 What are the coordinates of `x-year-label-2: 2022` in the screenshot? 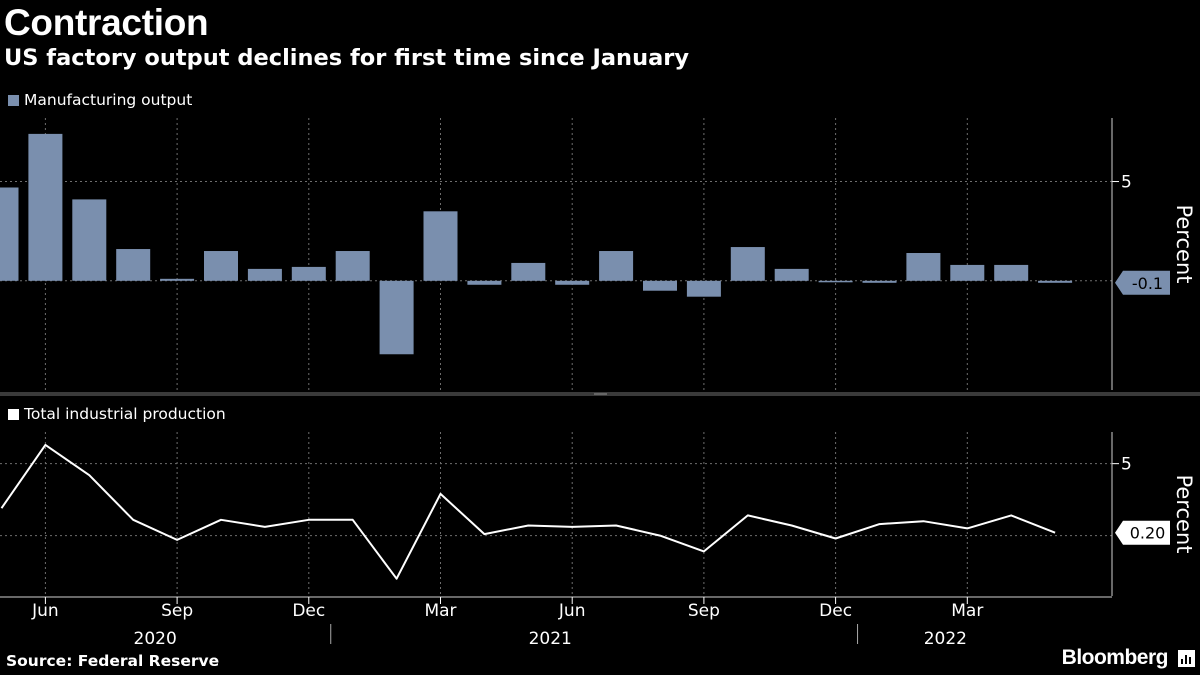 It's located at (945, 639).